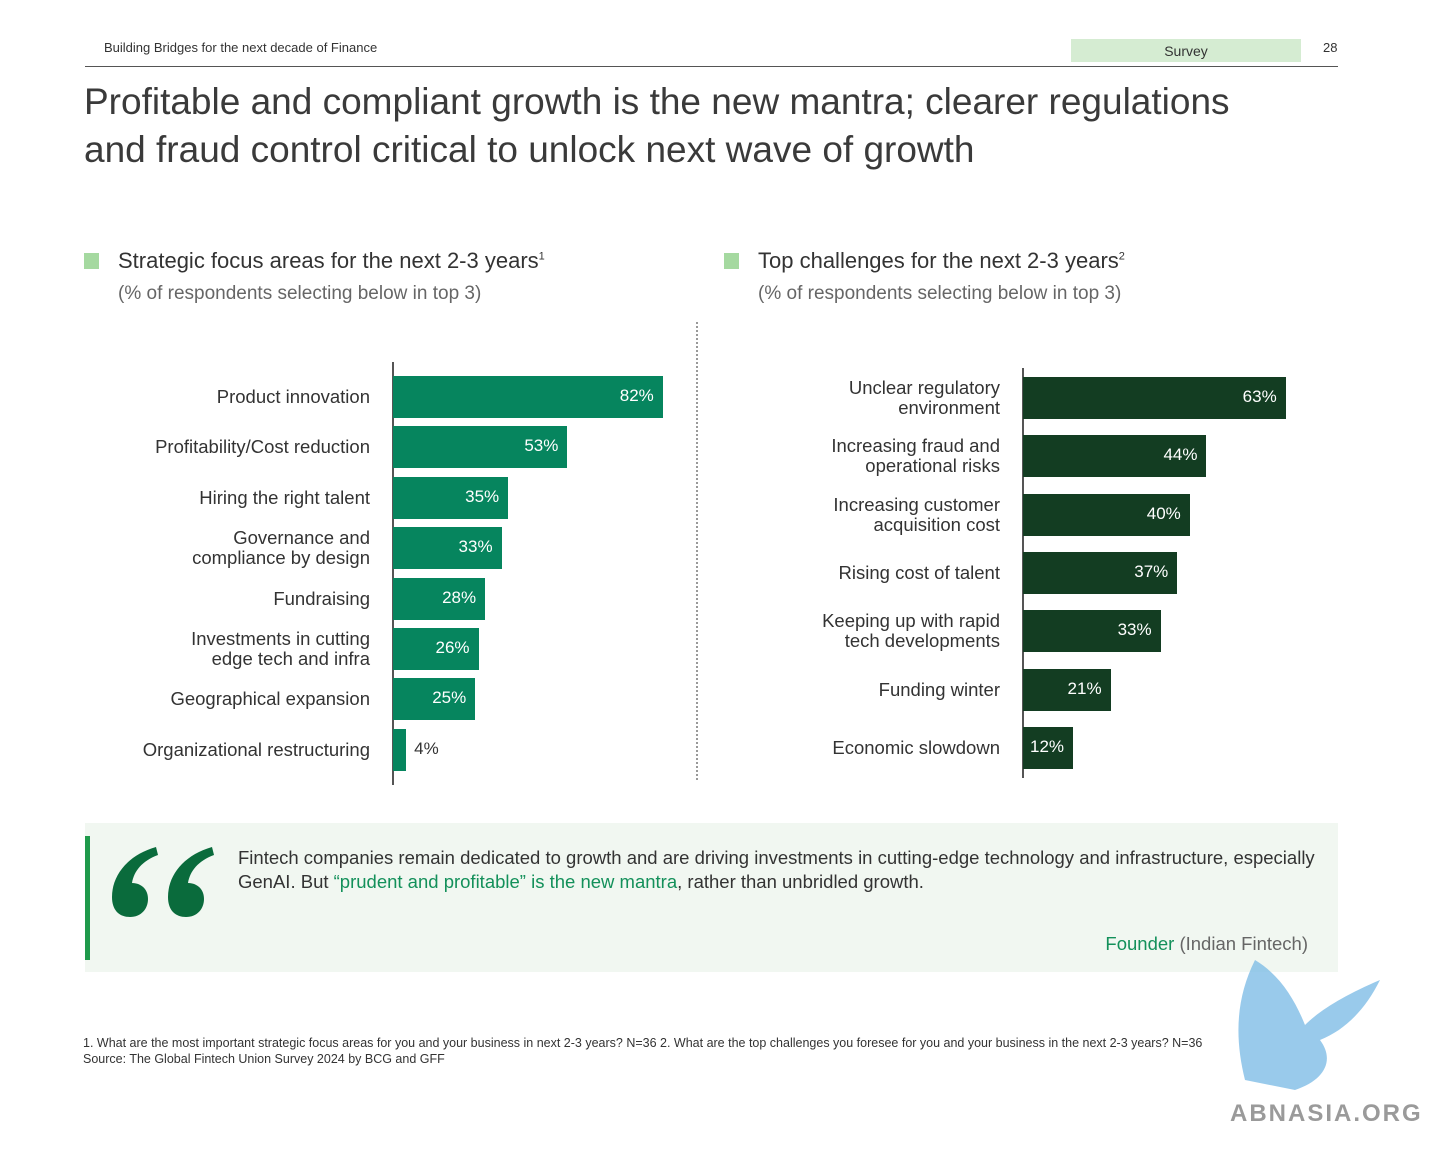  Describe the element at coordinates (1140, 943) in the screenshot. I see `attribution-role: Founder` at that location.